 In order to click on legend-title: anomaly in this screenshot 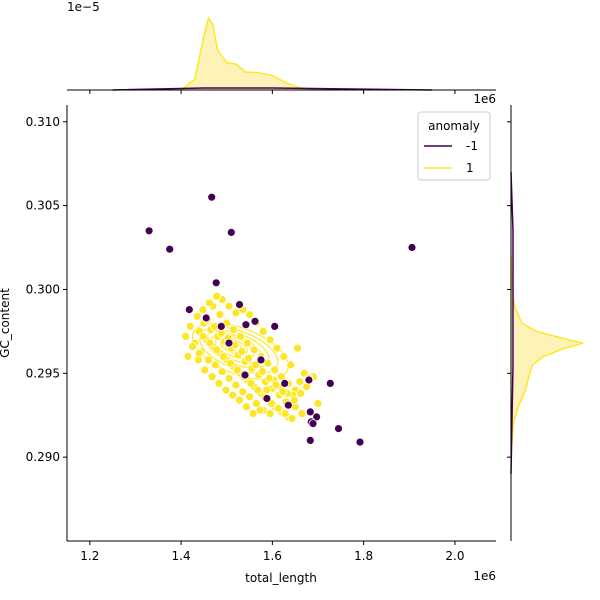, I will do `click(454, 126)`.